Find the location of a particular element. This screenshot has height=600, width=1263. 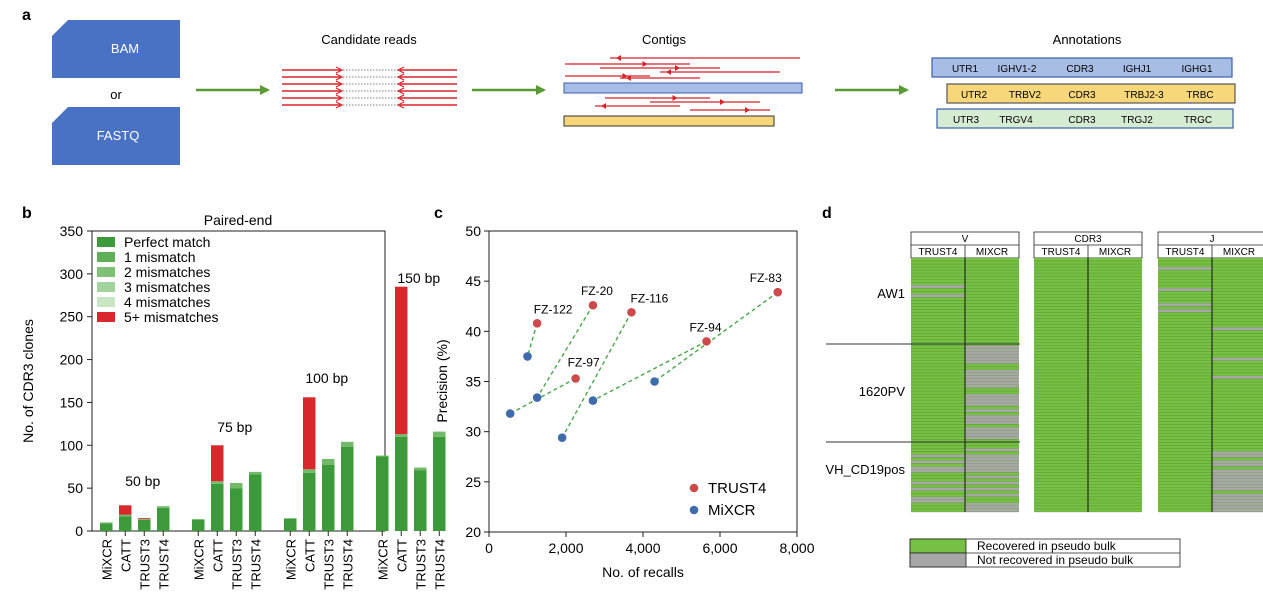

point-label: FZ-122 is located at coordinates (553, 309).